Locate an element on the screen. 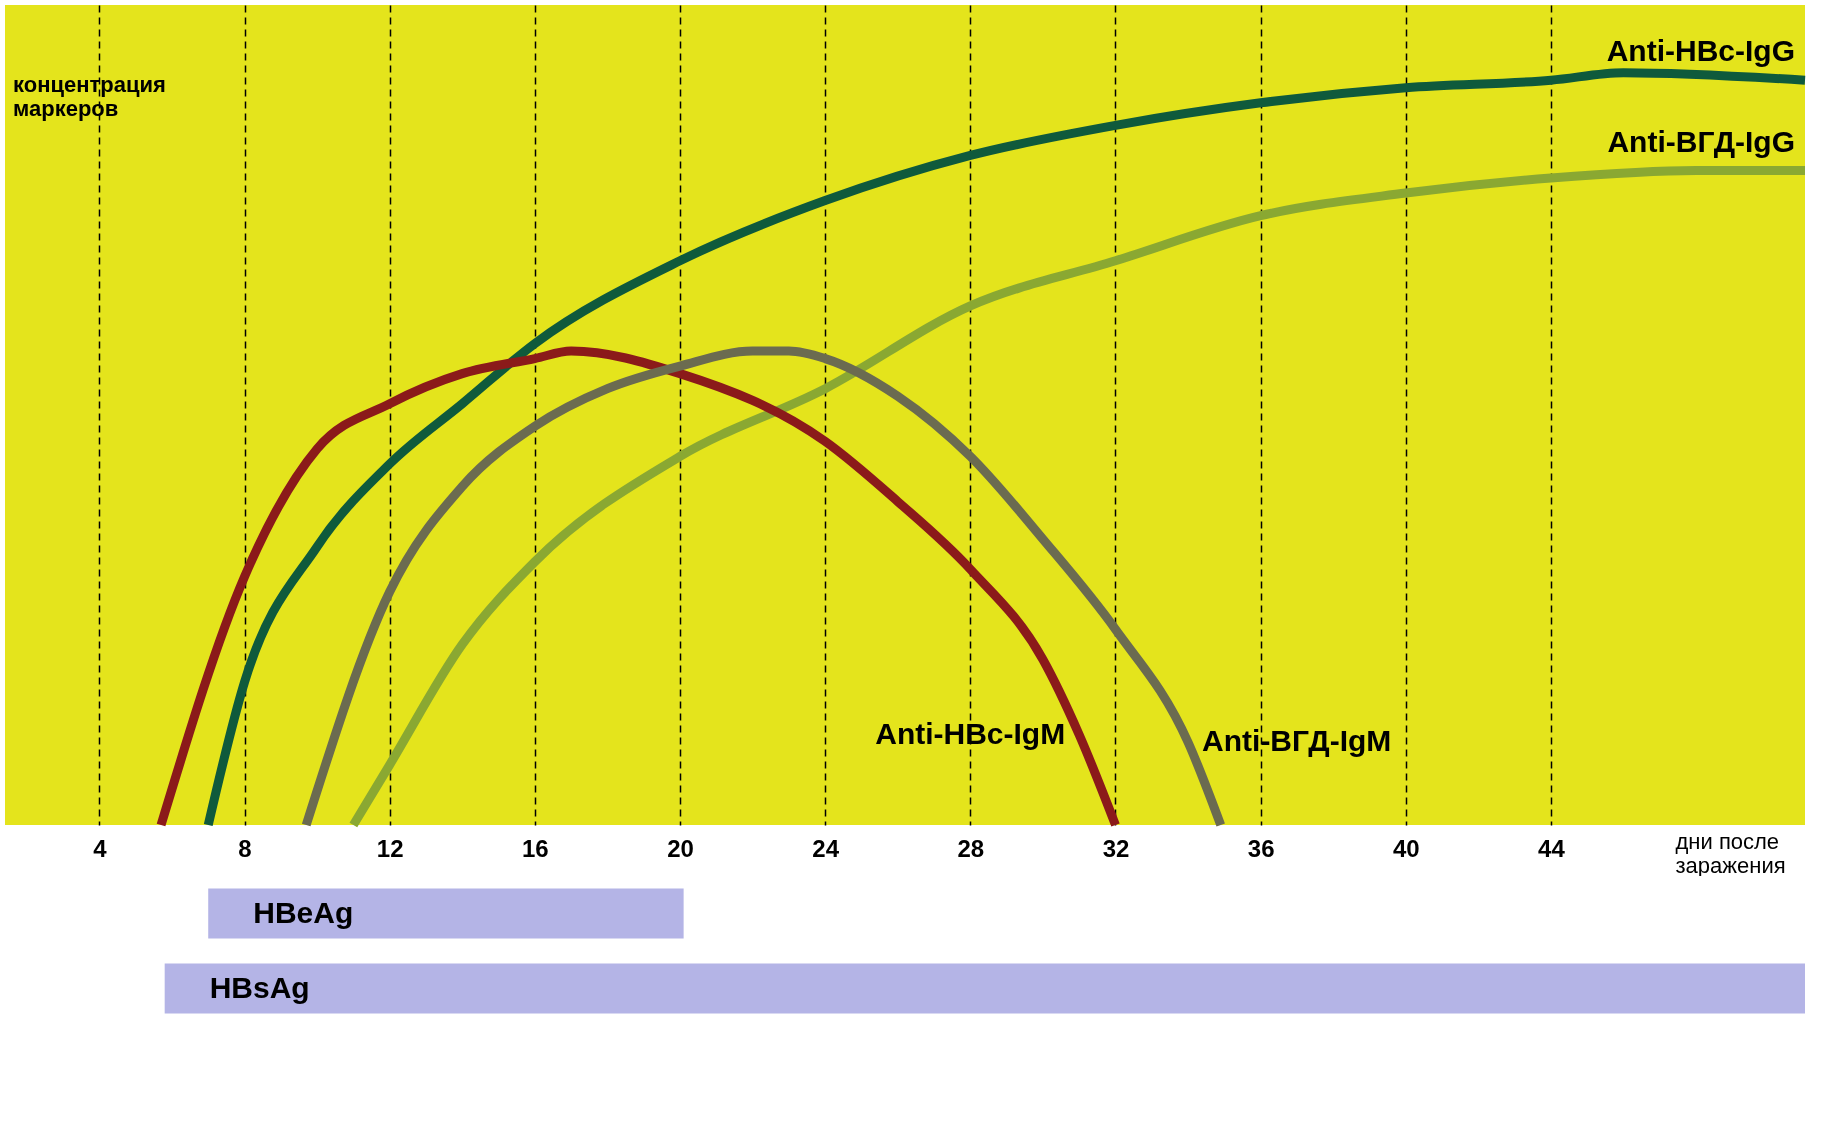 This screenshot has width=1826, height=1146. series-label: Anti-HBc-IgM is located at coordinates (970, 733).